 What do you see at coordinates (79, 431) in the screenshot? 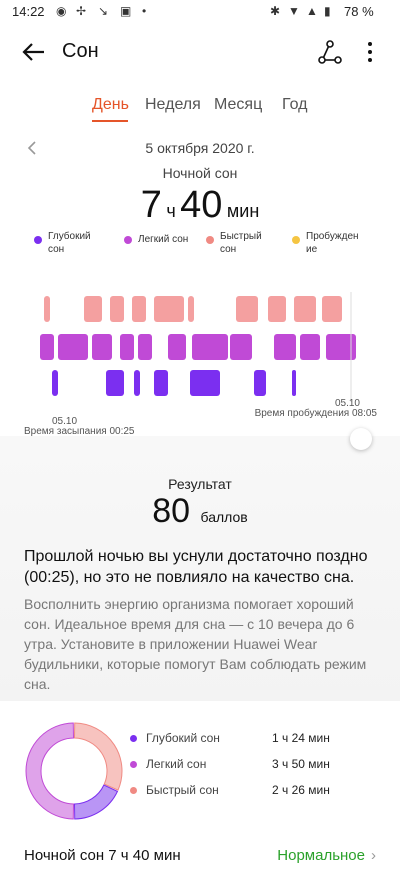
I see `sleep-start-label: Время засыпания 00:25` at bounding box center [79, 431].